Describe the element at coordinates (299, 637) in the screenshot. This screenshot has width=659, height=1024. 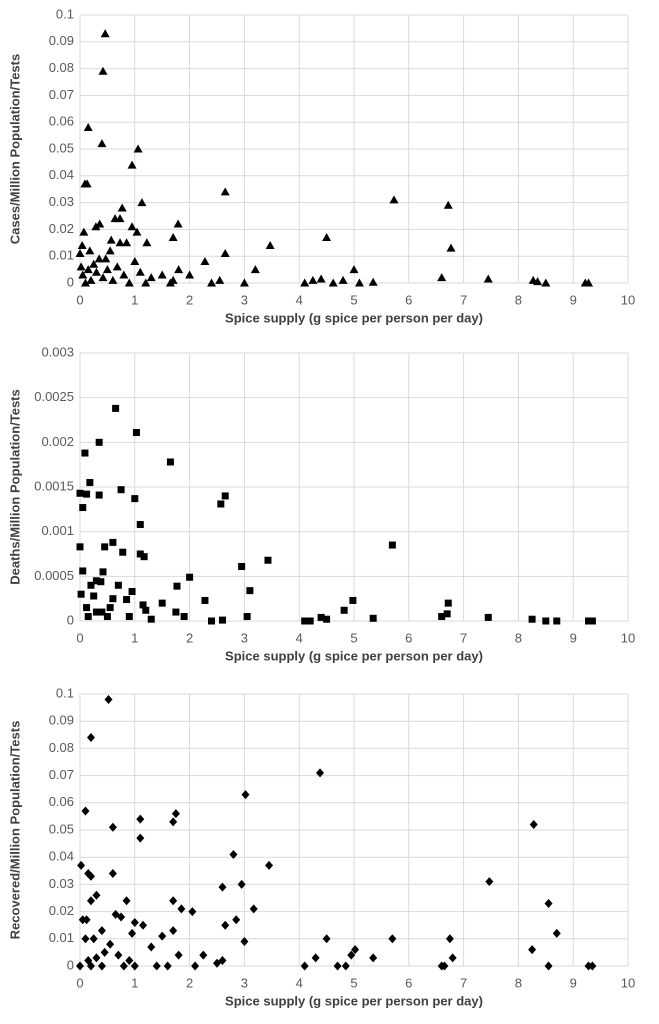
I see `x-tick-label: 4` at that location.